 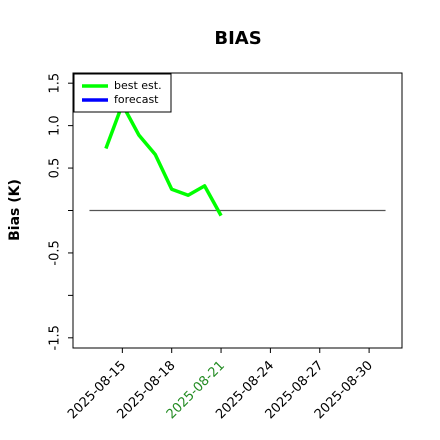 I want to click on y-tick-label: -1.5, so click(x=55, y=337).